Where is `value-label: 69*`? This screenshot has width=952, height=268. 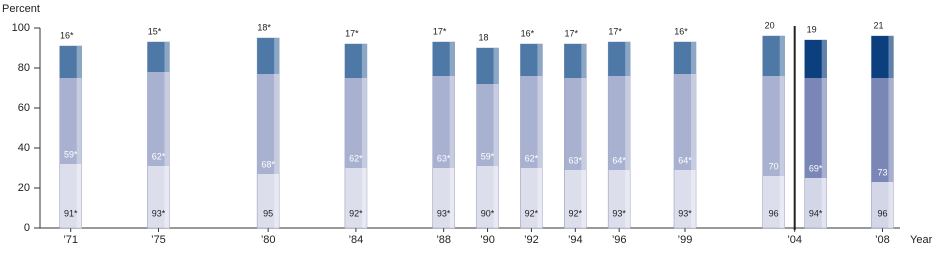
value-label: 69* is located at coordinates (816, 168).